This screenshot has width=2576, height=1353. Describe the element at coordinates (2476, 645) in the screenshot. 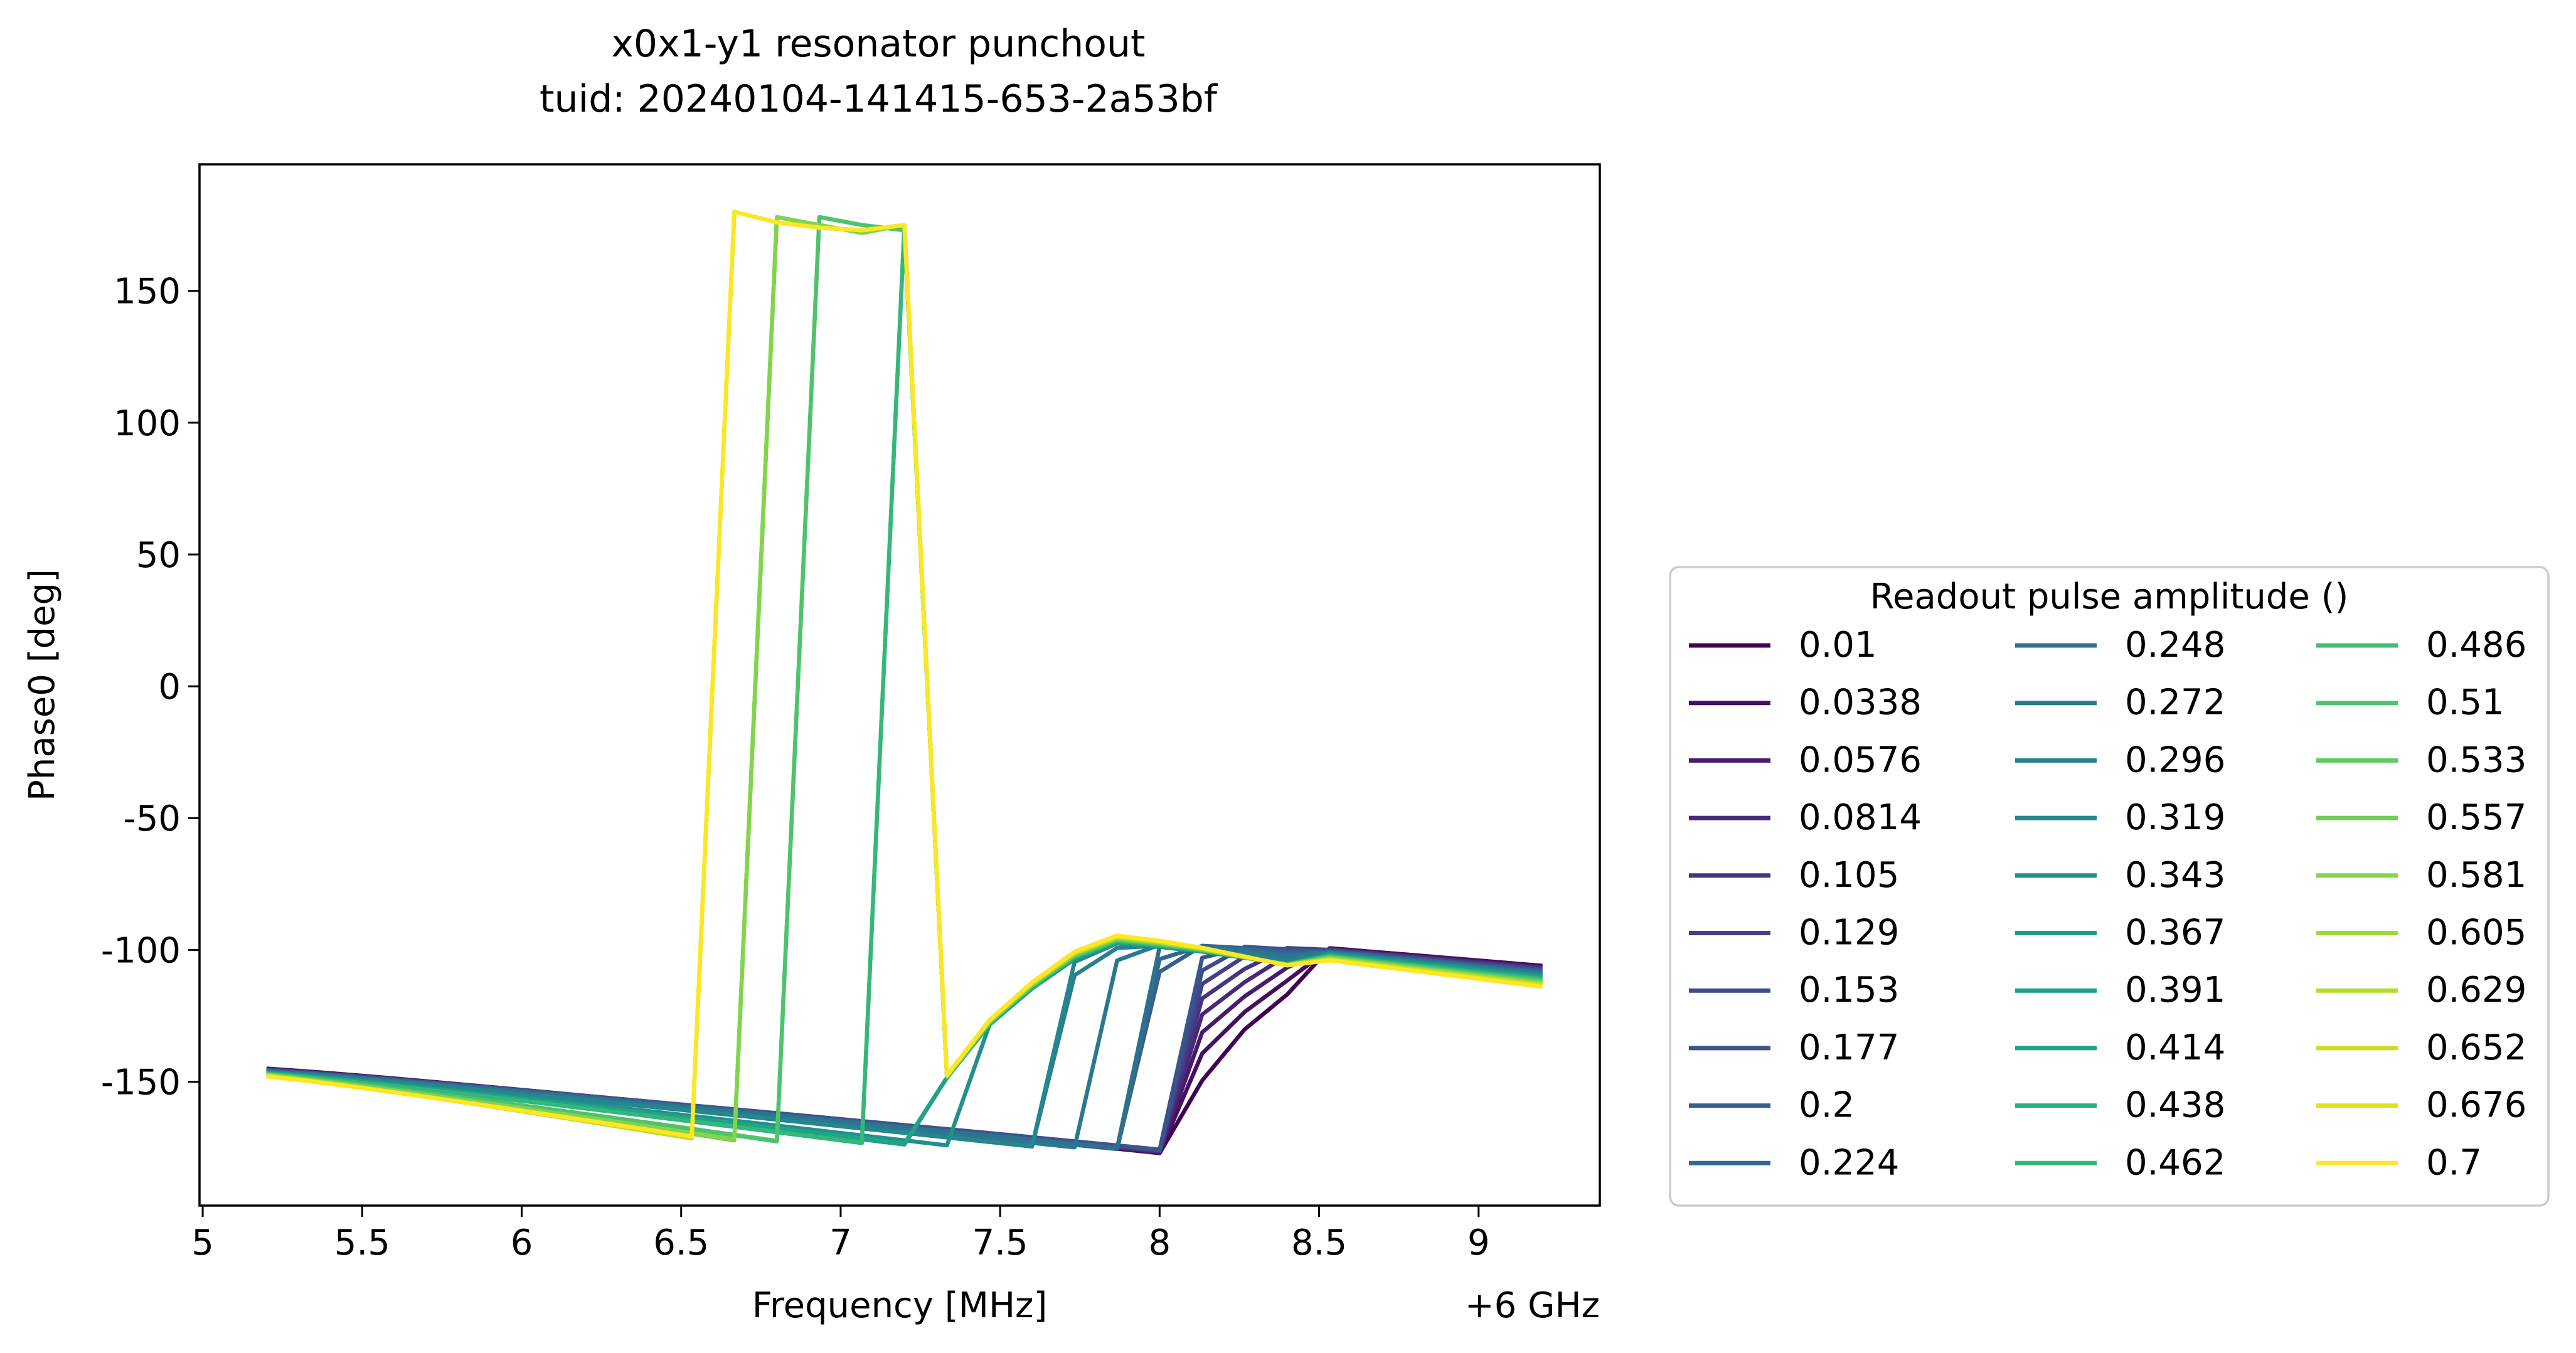

I see `legend-label: 0.486` at that location.